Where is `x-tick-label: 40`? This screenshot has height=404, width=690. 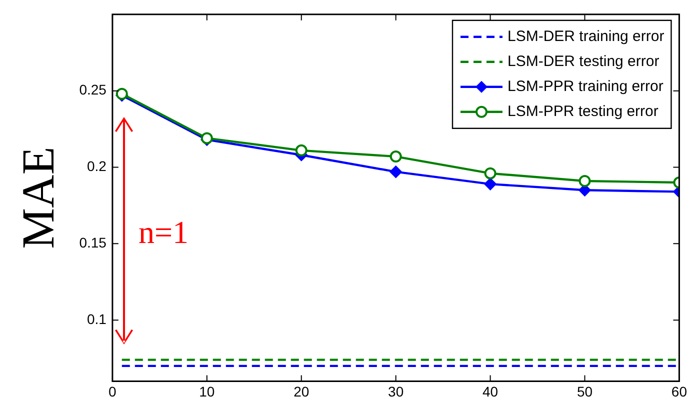 x-tick-label: 40 is located at coordinates (490, 391).